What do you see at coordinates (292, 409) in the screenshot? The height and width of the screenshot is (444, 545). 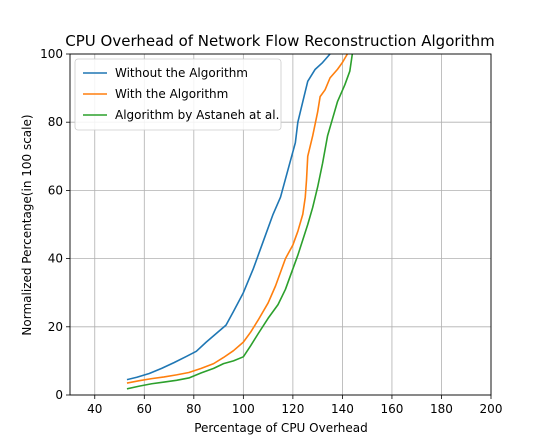 I see `x-tick-label: 120` at bounding box center [292, 409].